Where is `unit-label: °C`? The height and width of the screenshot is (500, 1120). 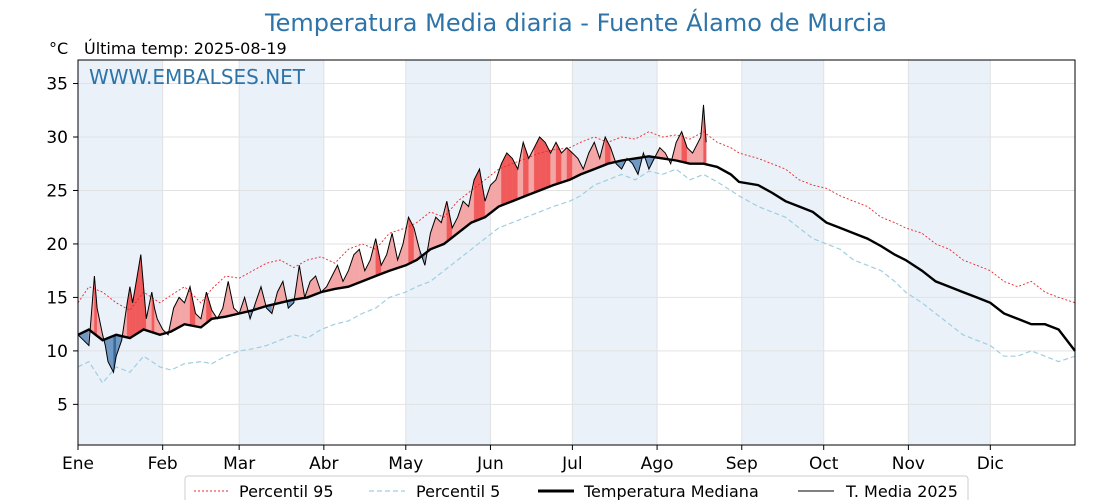 unit-label: °C is located at coordinates (58, 48).